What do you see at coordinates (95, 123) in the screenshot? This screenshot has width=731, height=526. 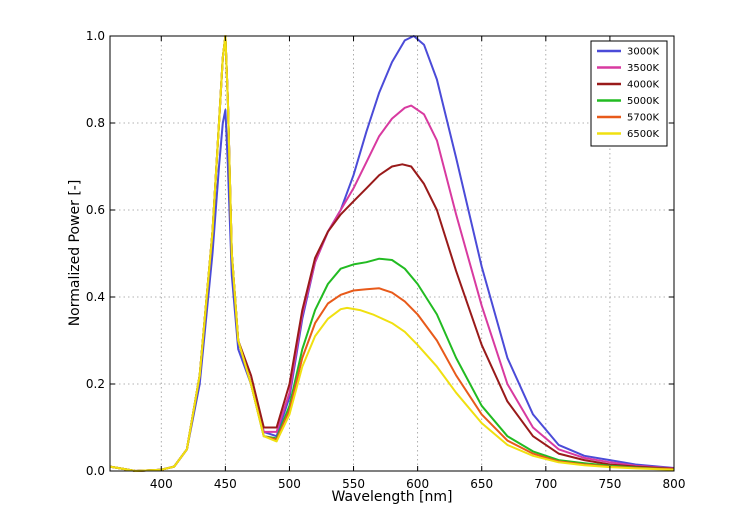 I see `y-tick-label: 0.8` at bounding box center [95, 123].